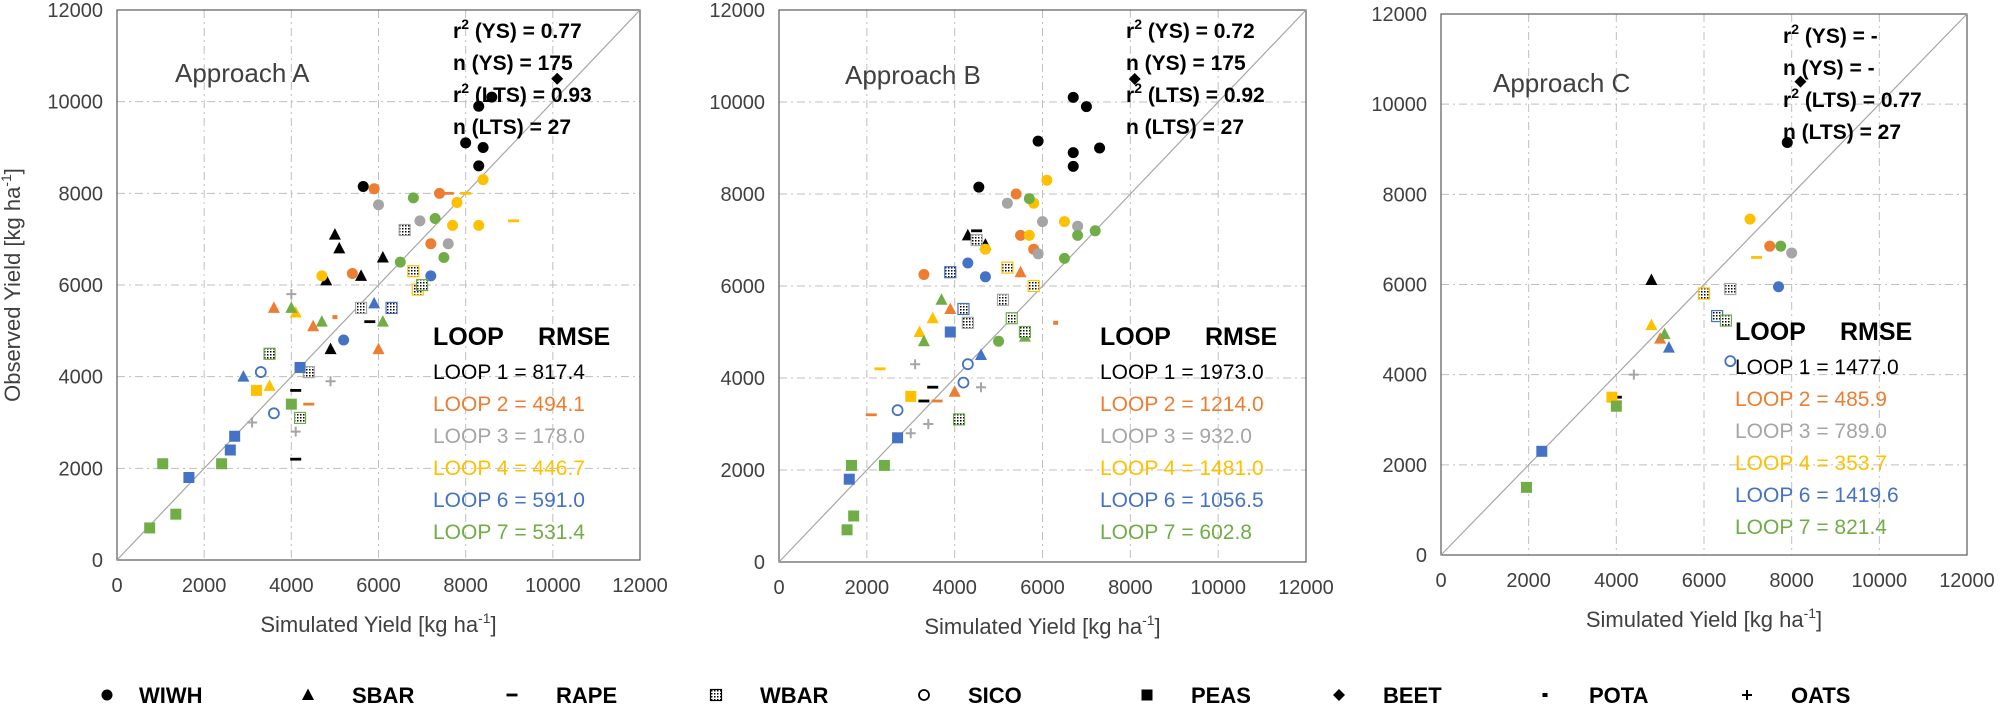 The width and height of the screenshot is (2000, 725). I want to click on stat-line: r2 (YS) = 0.77, so click(517, 29).